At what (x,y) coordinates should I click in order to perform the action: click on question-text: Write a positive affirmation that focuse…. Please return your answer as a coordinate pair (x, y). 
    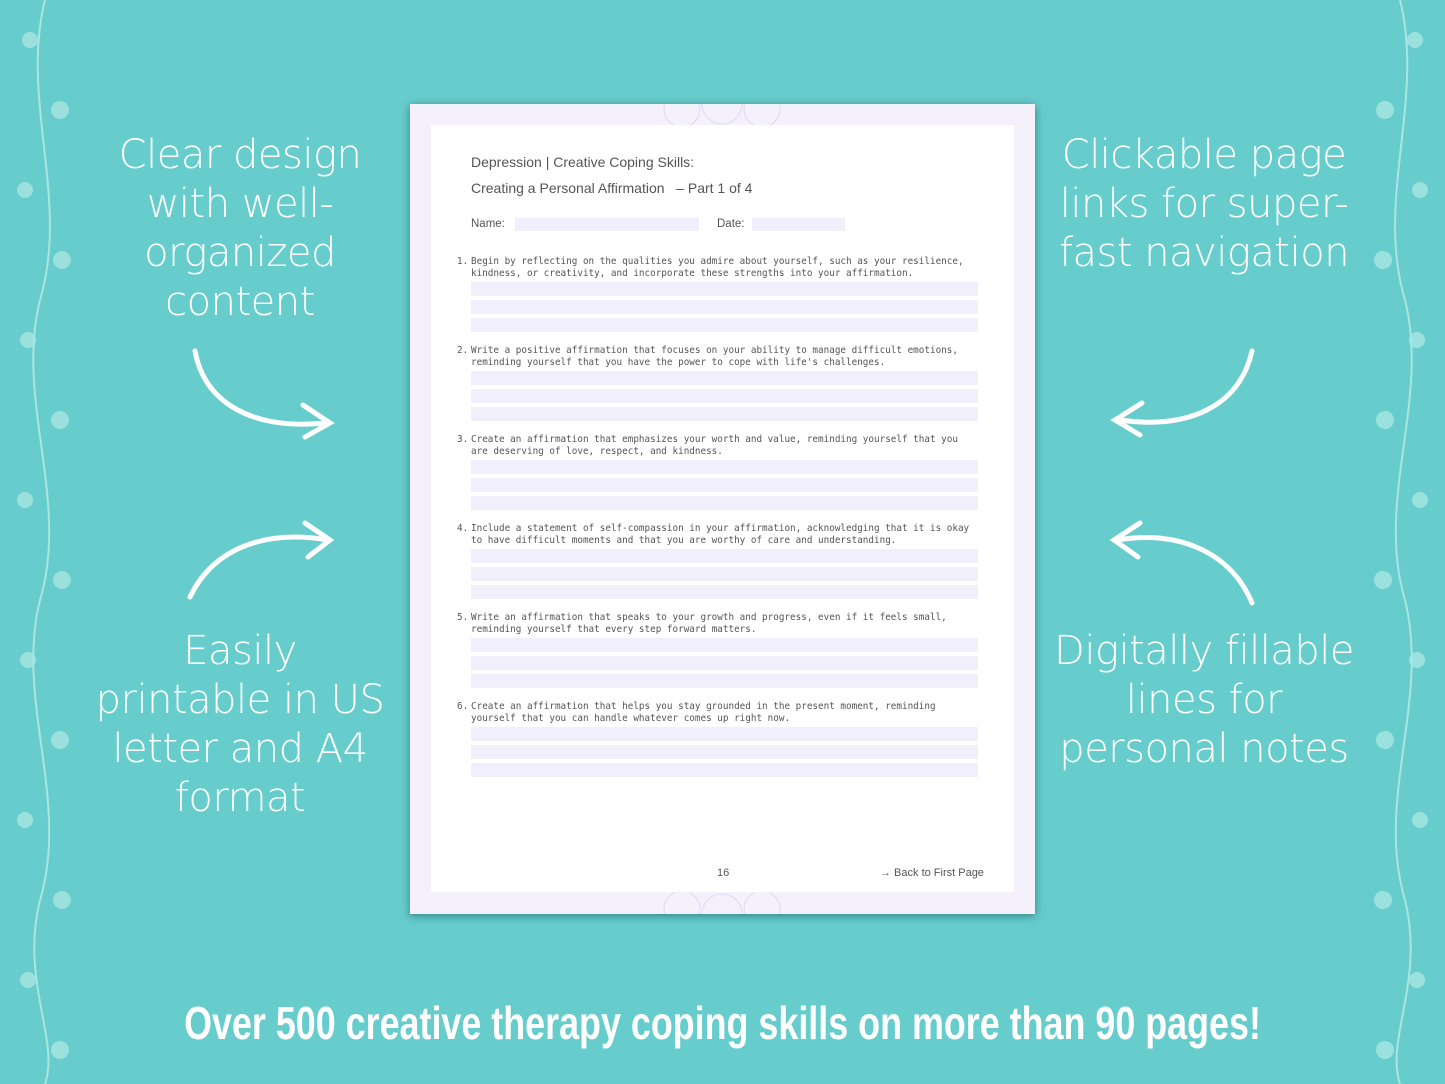
    Looking at the image, I should click on (714, 356).